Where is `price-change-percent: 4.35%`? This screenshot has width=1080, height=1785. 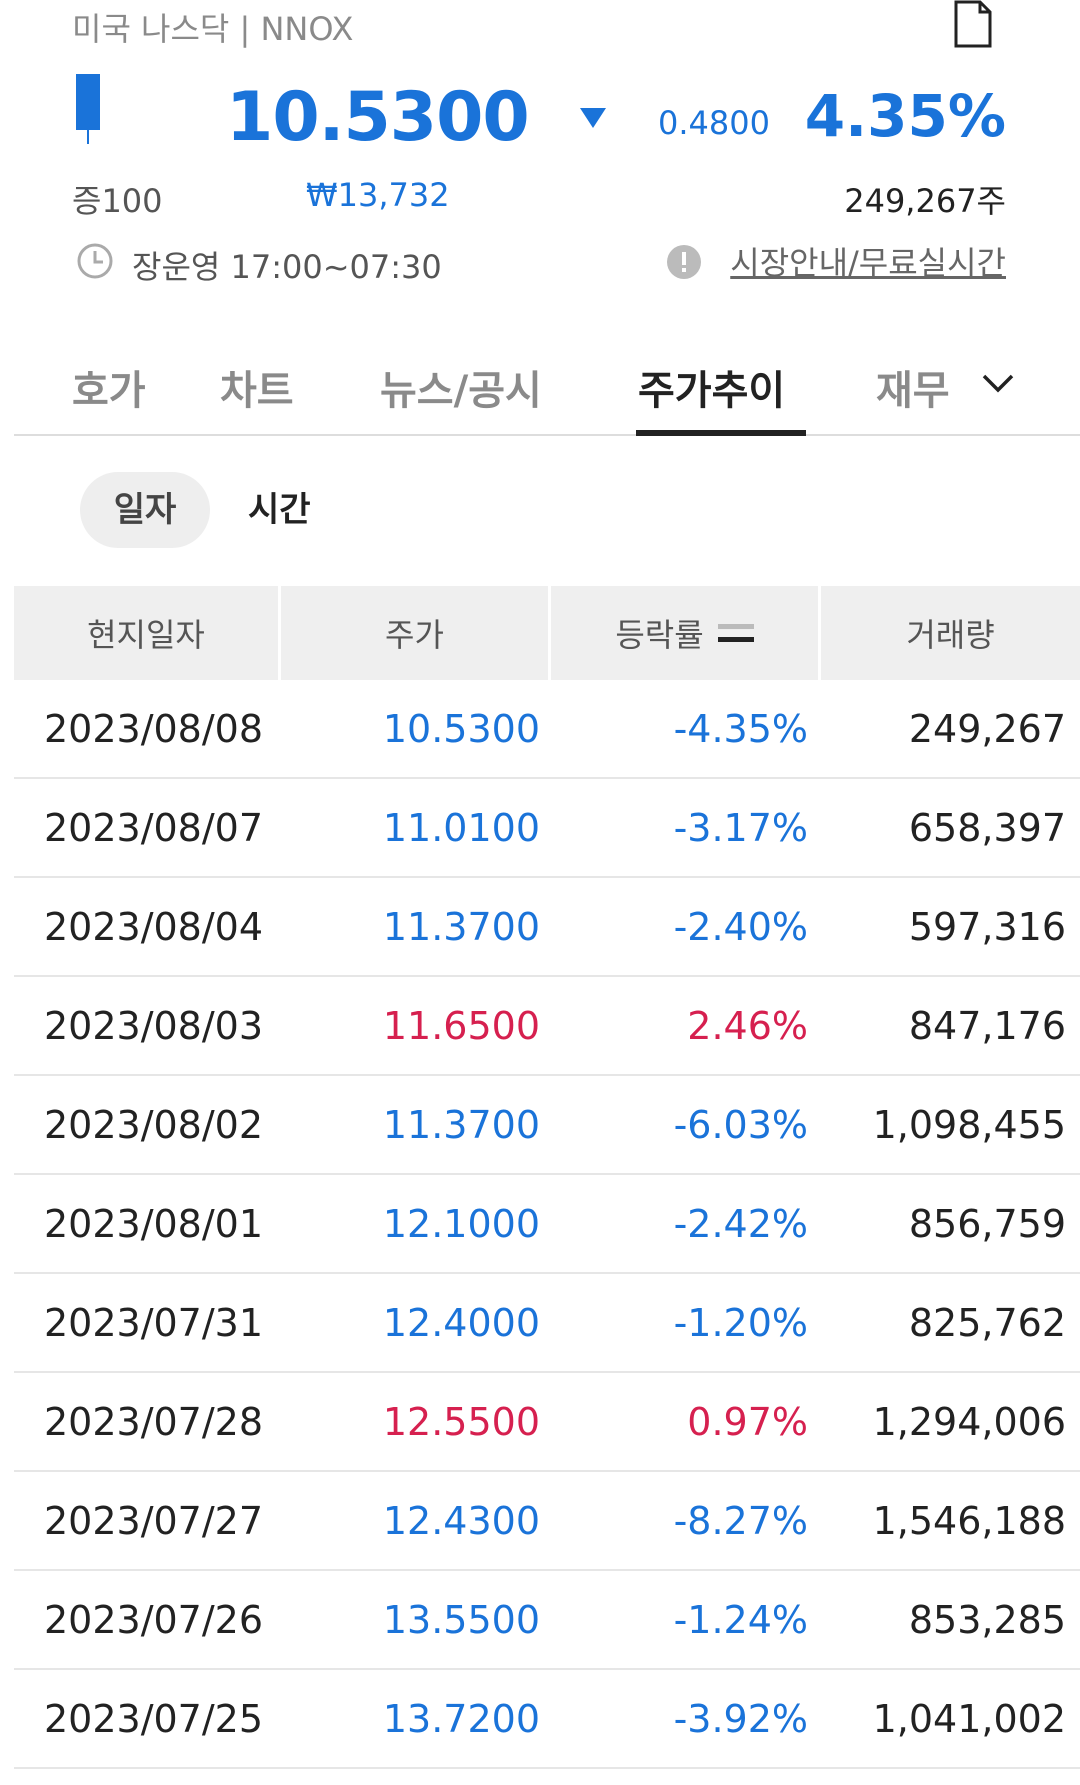
price-change-percent: 4.35% is located at coordinates (905, 116).